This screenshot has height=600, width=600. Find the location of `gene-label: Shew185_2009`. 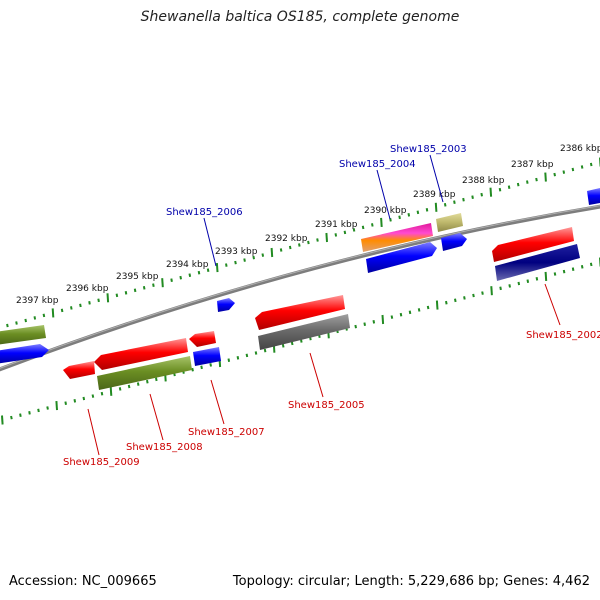

gene-label: Shew185_2009 is located at coordinates (101, 462).